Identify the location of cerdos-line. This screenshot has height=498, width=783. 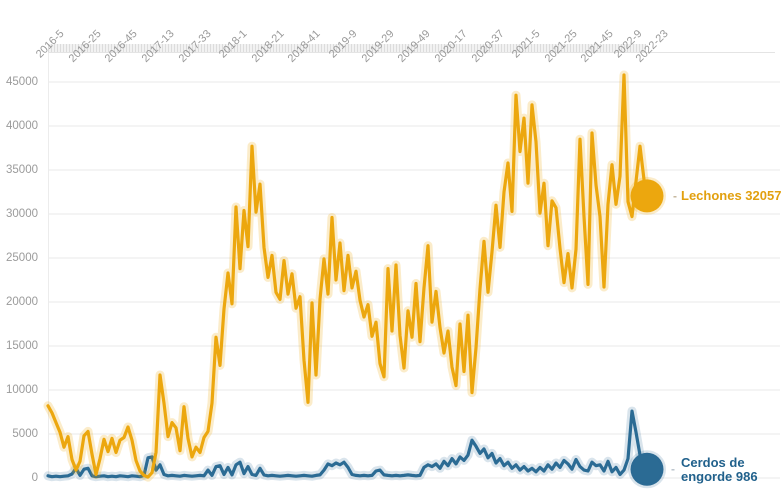
(348, 444).